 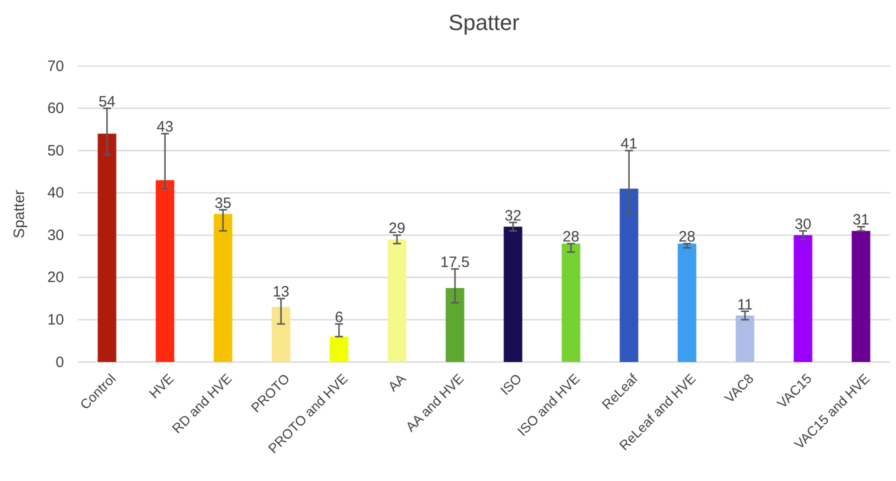 What do you see at coordinates (107, 101) in the screenshot?
I see `data-label: 54` at bounding box center [107, 101].